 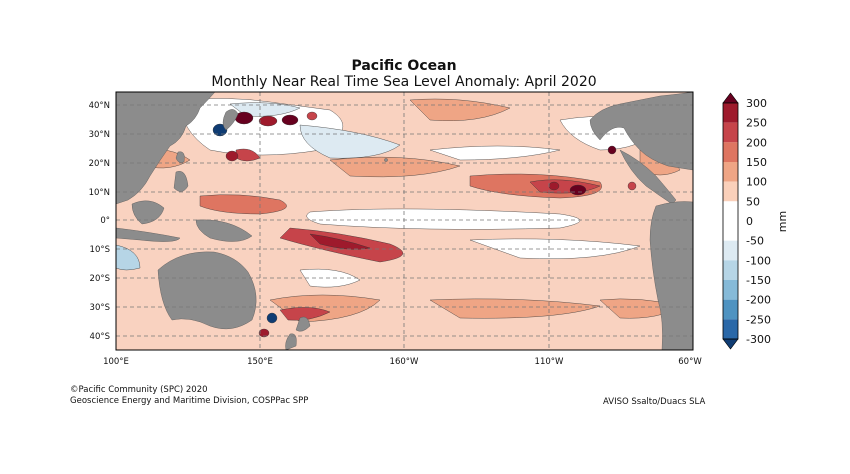 What do you see at coordinates (758, 319) in the screenshot?
I see `colorbar-tick-label: -250` at bounding box center [758, 319].